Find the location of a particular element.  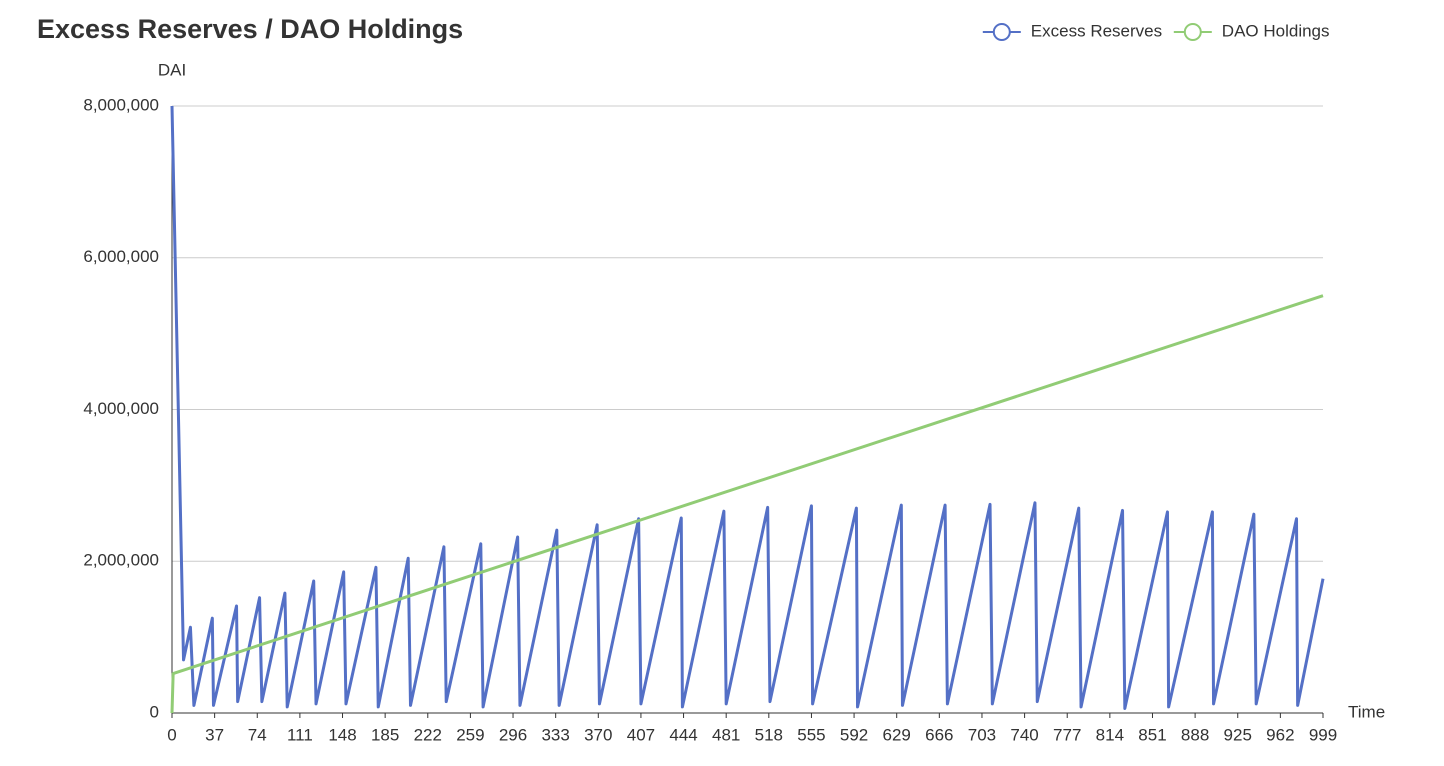

chart-title: Excess Reserves / DAO Holdings is located at coordinates (250, 29).